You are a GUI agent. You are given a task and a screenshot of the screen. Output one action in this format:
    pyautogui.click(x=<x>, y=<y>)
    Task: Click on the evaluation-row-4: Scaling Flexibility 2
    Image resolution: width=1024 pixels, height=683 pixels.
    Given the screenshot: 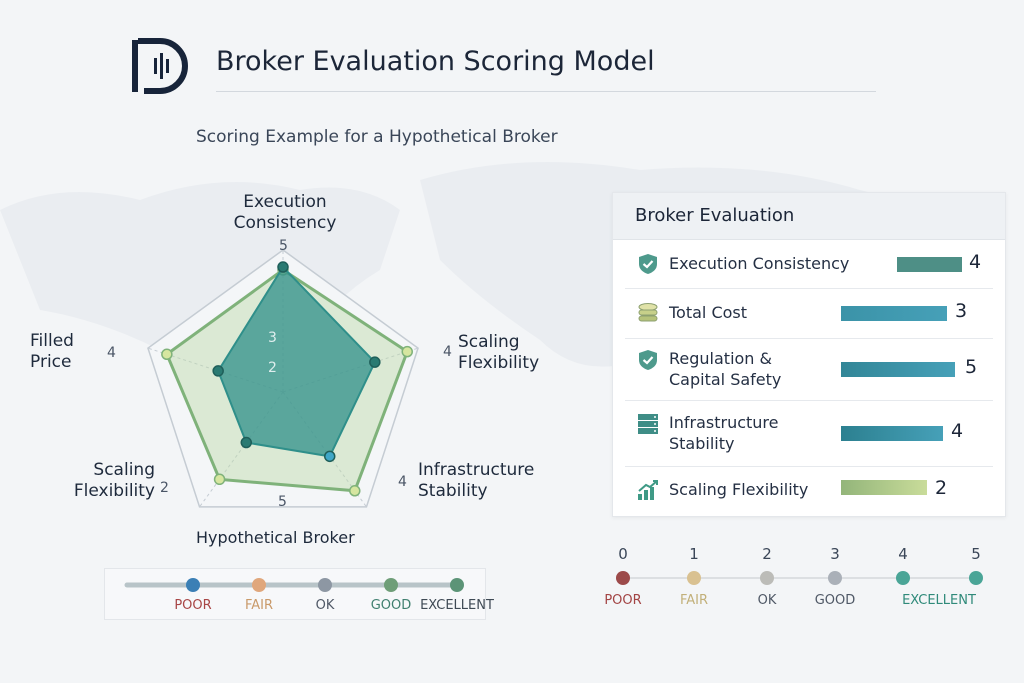 What is the action you would take?
    pyautogui.click(x=809, y=490)
    